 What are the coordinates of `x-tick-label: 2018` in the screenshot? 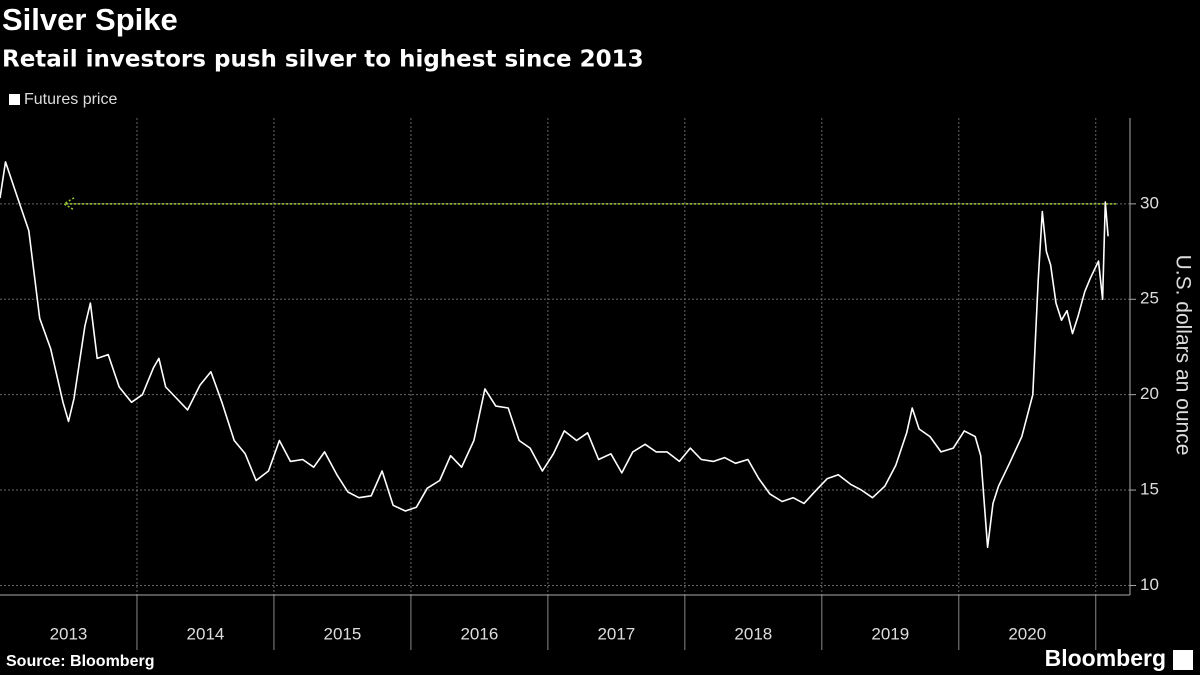 It's located at (753, 633).